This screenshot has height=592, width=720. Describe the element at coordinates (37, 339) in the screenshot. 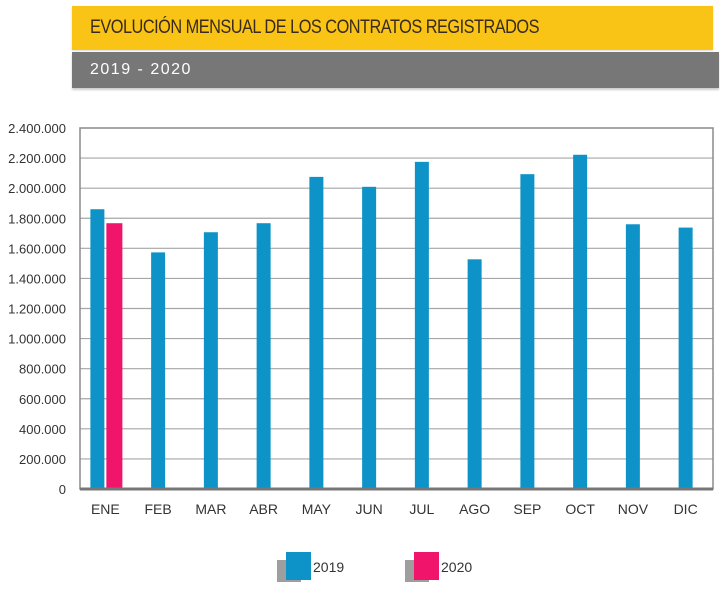

I see `y-tick-label: 1.000.000` at that location.